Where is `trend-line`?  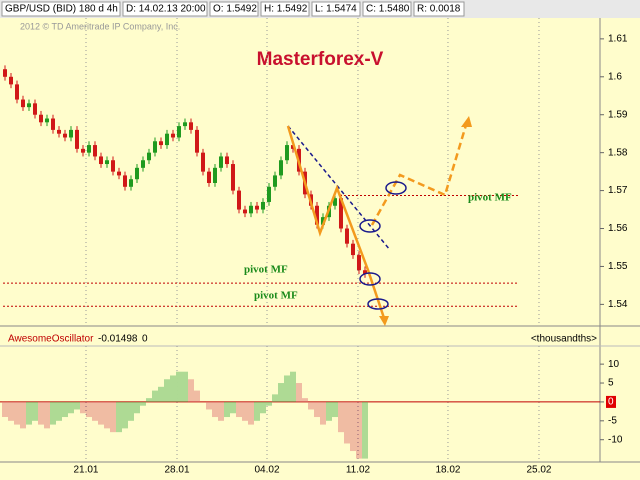 trend-line is located at coordinates (339, 188).